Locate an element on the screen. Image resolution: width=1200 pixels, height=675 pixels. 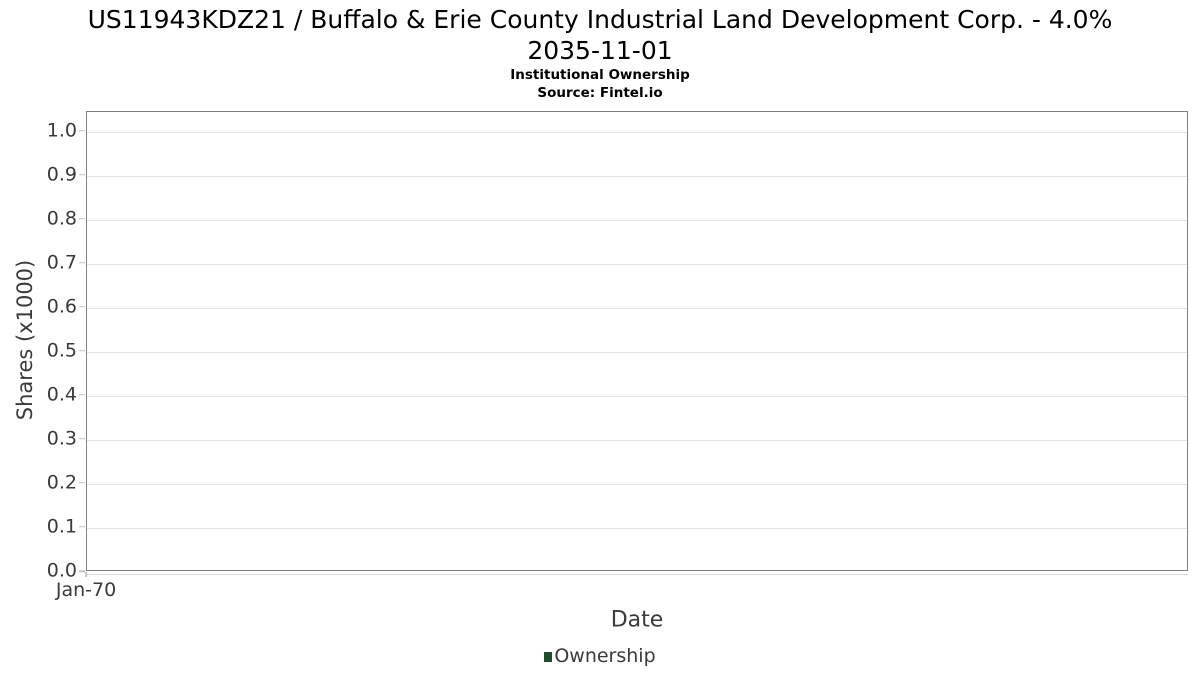
x-tick-mark is located at coordinates (86, 574).